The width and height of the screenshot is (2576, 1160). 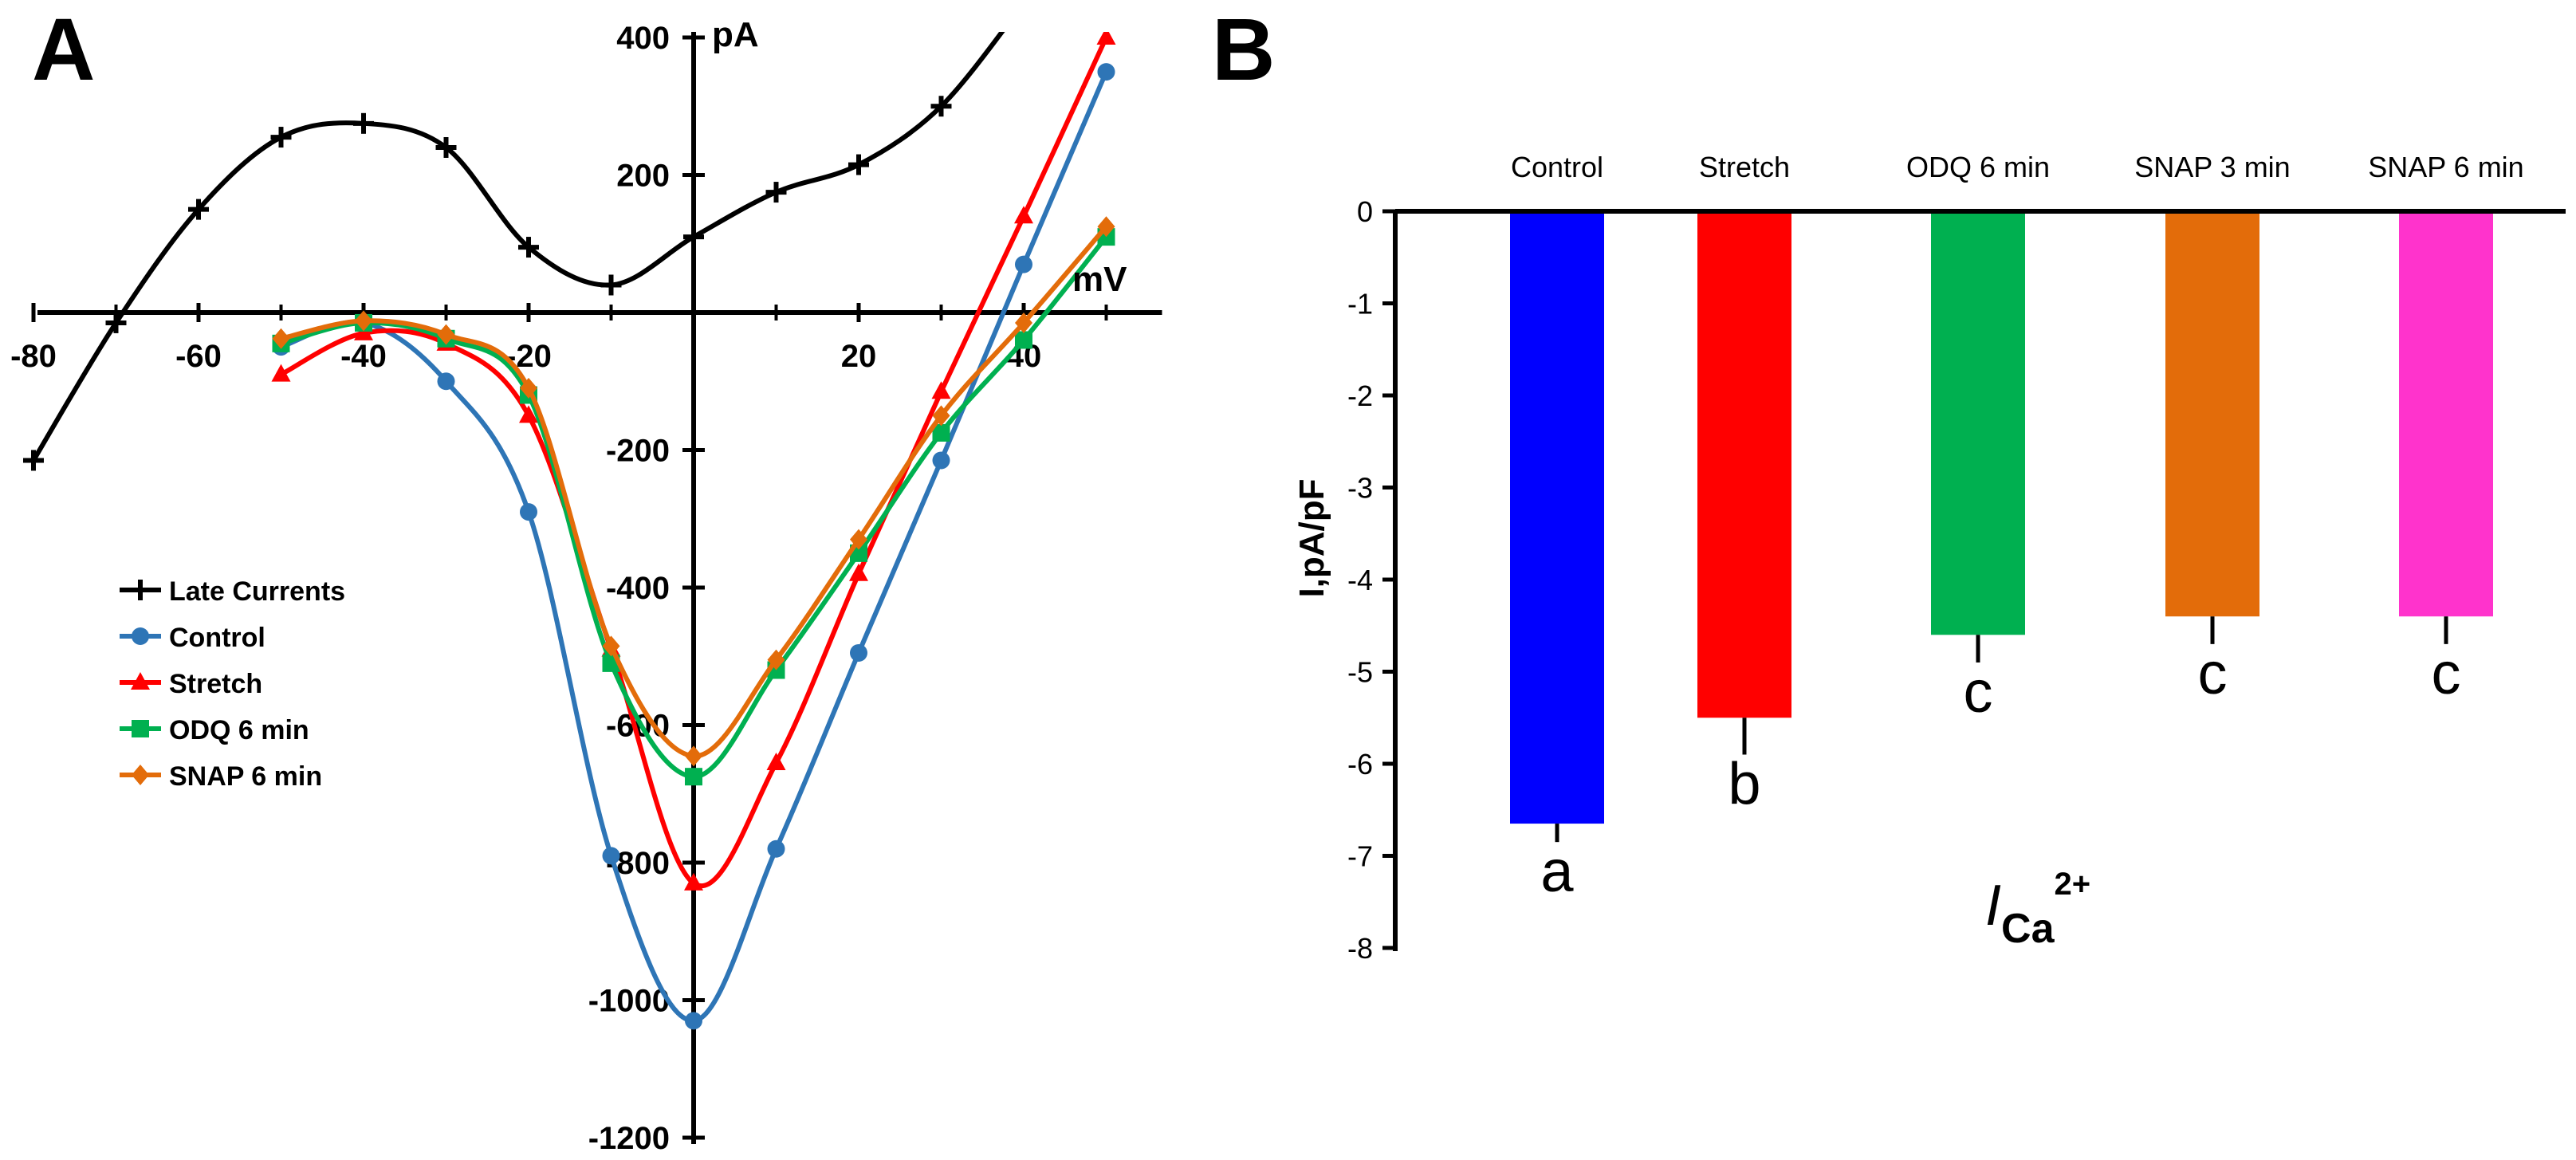 I want to click on panel-b-y-tick-label: -7, so click(x=1360, y=857).